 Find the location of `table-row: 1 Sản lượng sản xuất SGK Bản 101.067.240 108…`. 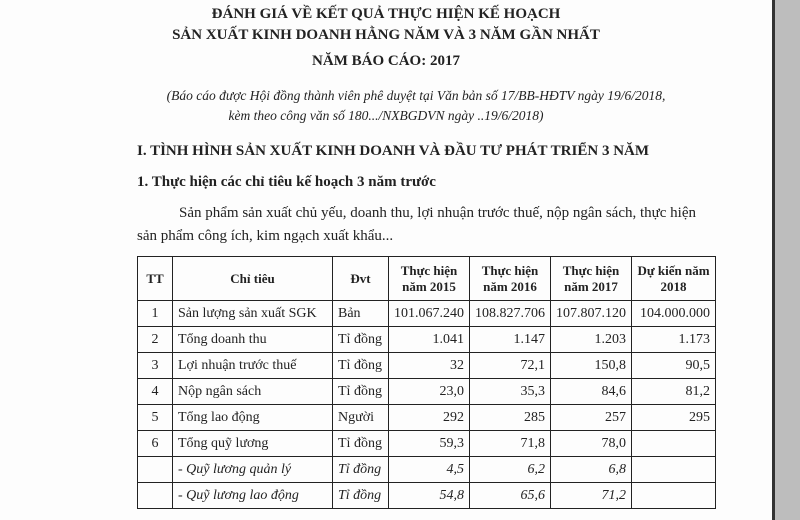

table-row: 1 Sản lượng sản xuất SGK Bản 101.067.240 108… is located at coordinates (426, 313).